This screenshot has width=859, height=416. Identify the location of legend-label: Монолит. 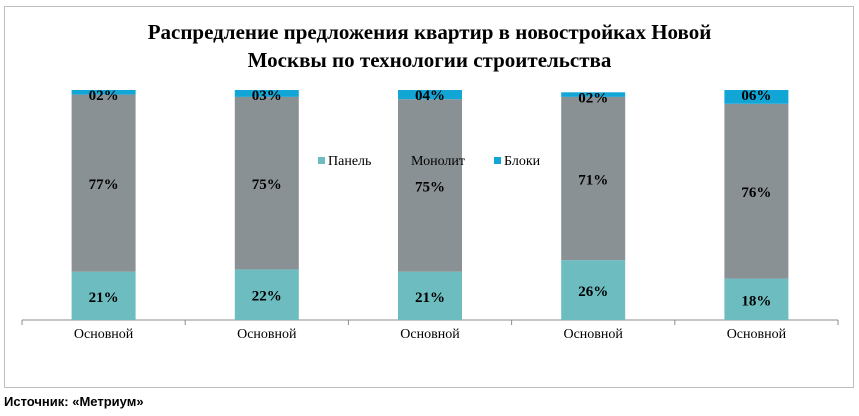
(438, 161).